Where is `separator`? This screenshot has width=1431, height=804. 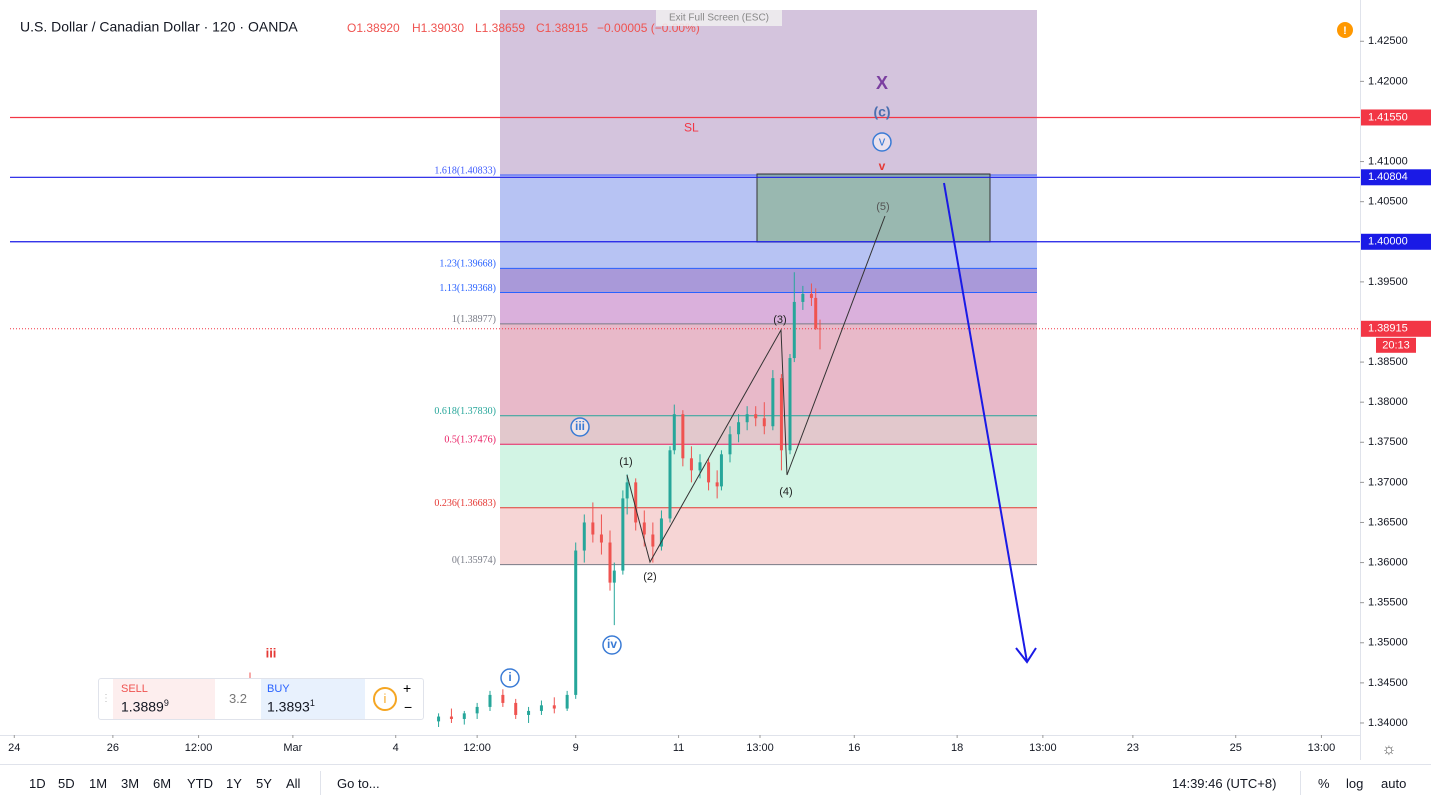 separator is located at coordinates (320, 783).